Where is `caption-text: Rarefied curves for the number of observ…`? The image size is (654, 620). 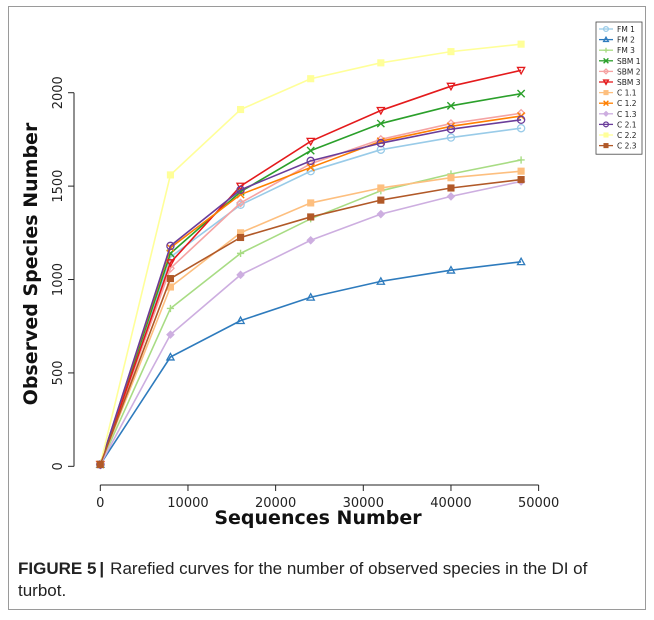 caption-text: Rarefied curves for the number of observ… is located at coordinates (303, 579).